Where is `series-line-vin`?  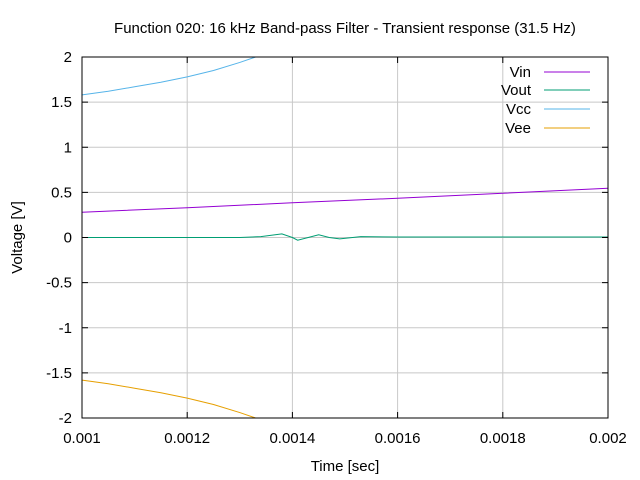 series-line-vin is located at coordinates (345, 200).